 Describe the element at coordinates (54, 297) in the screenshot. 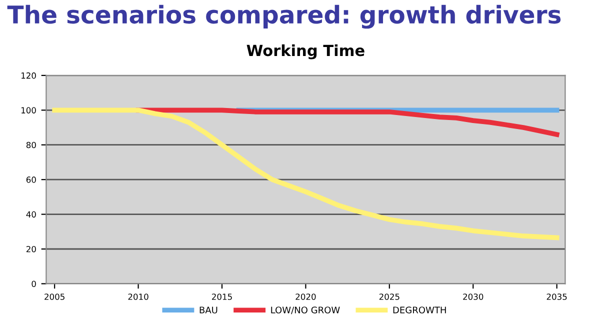

I see `x-tick-label: 2005` at that location.